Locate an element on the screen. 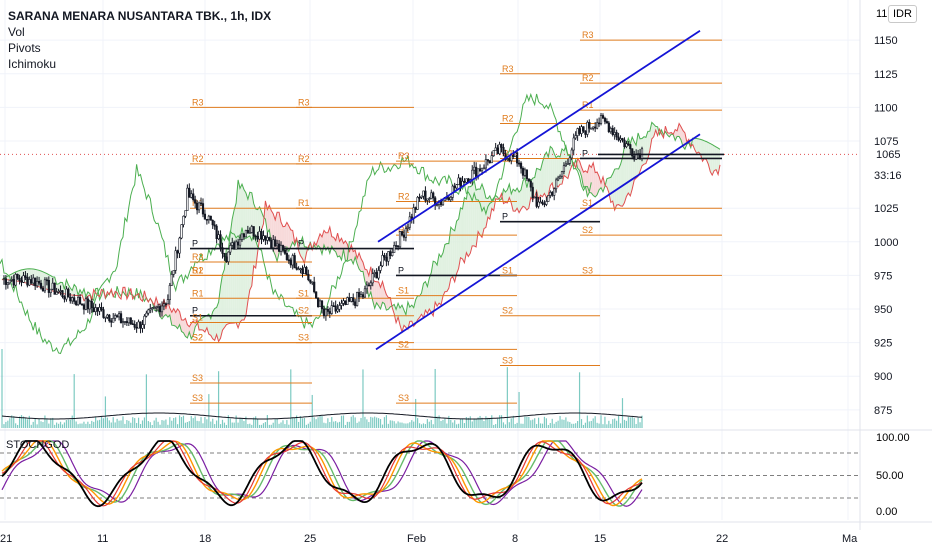 The image size is (932, 550). oscillator-title: STOCHGOD is located at coordinates (38, 445).